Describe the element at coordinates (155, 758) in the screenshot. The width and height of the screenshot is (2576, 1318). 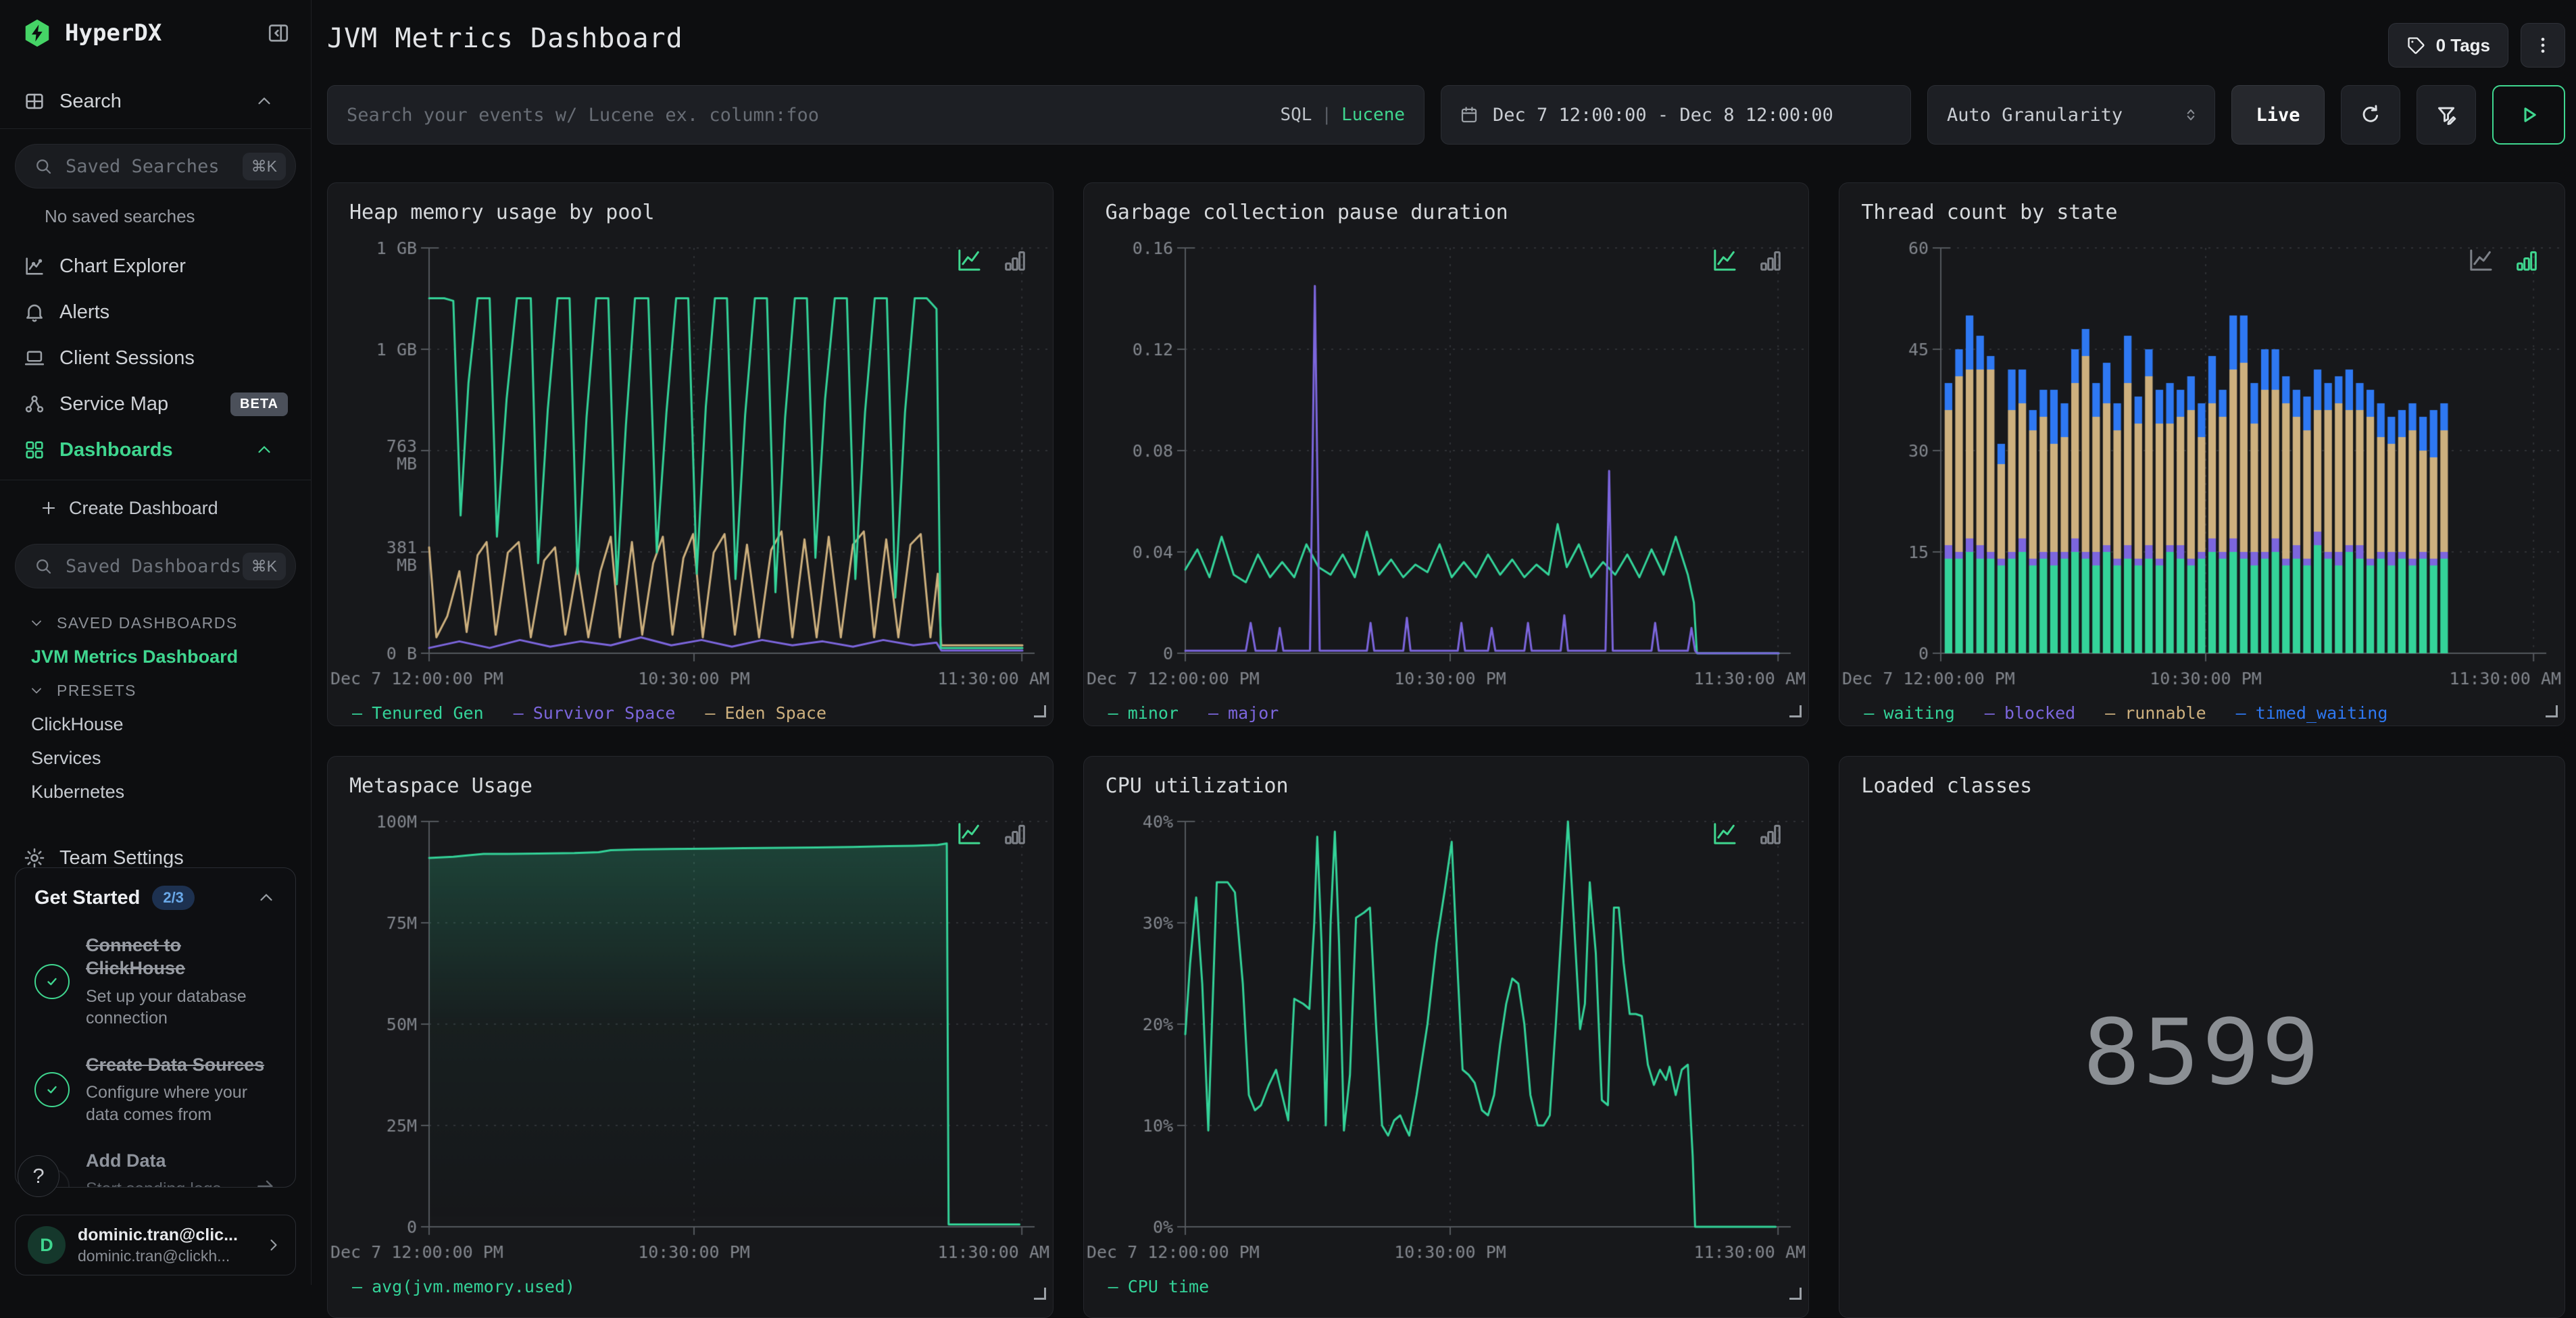
I see `tree-item-services: Services` at that location.